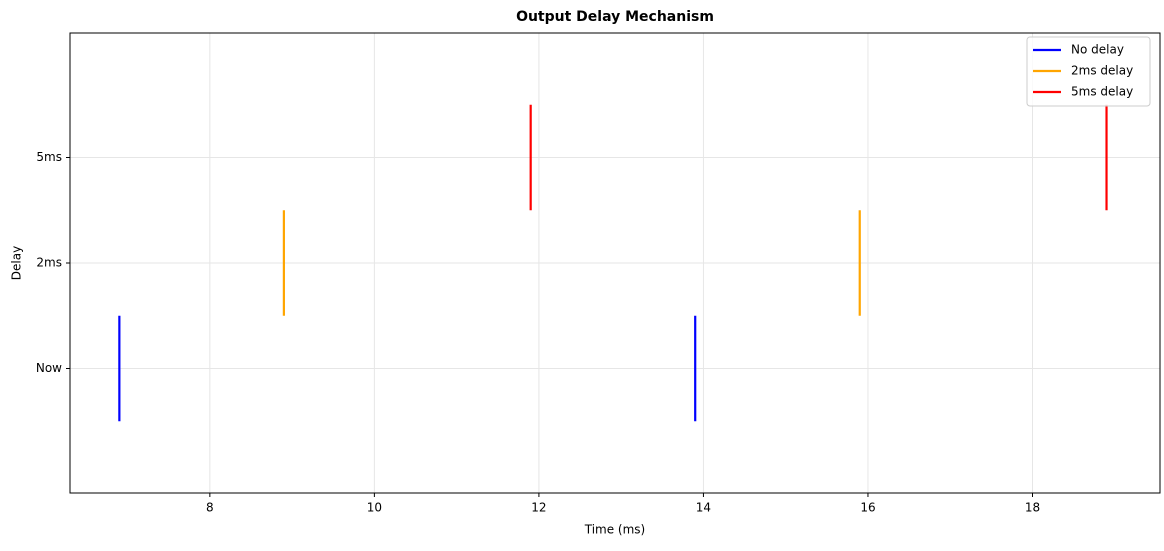  What do you see at coordinates (210, 508) in the screenshot?
I see `x-tick-label: 8` at bounding box center [210, 508].